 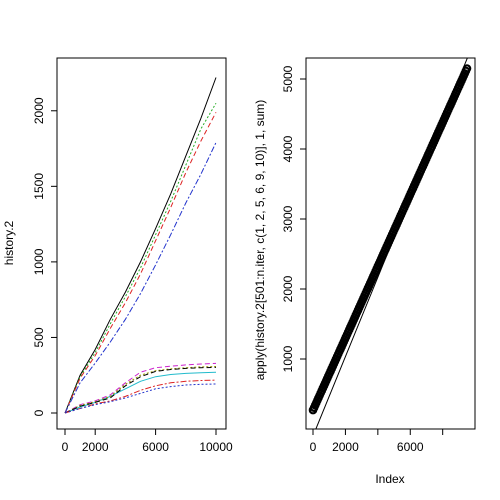 What do you see at coordinates (288, 358) in the screenshot?
I see `right-y-tick-label: 1000` at bounding box center [288, 358].